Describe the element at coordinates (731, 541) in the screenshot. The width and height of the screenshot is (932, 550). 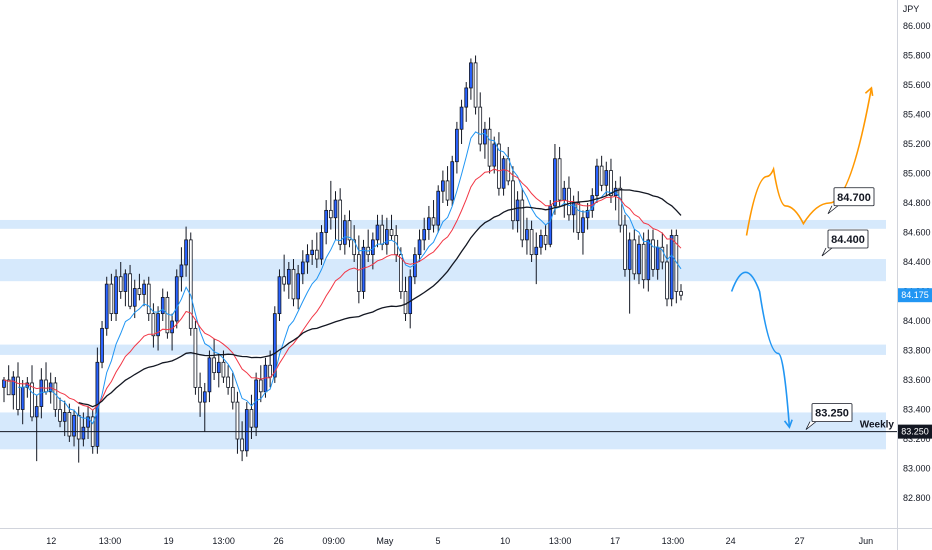
I see `x-tick-label: 24` at that location.